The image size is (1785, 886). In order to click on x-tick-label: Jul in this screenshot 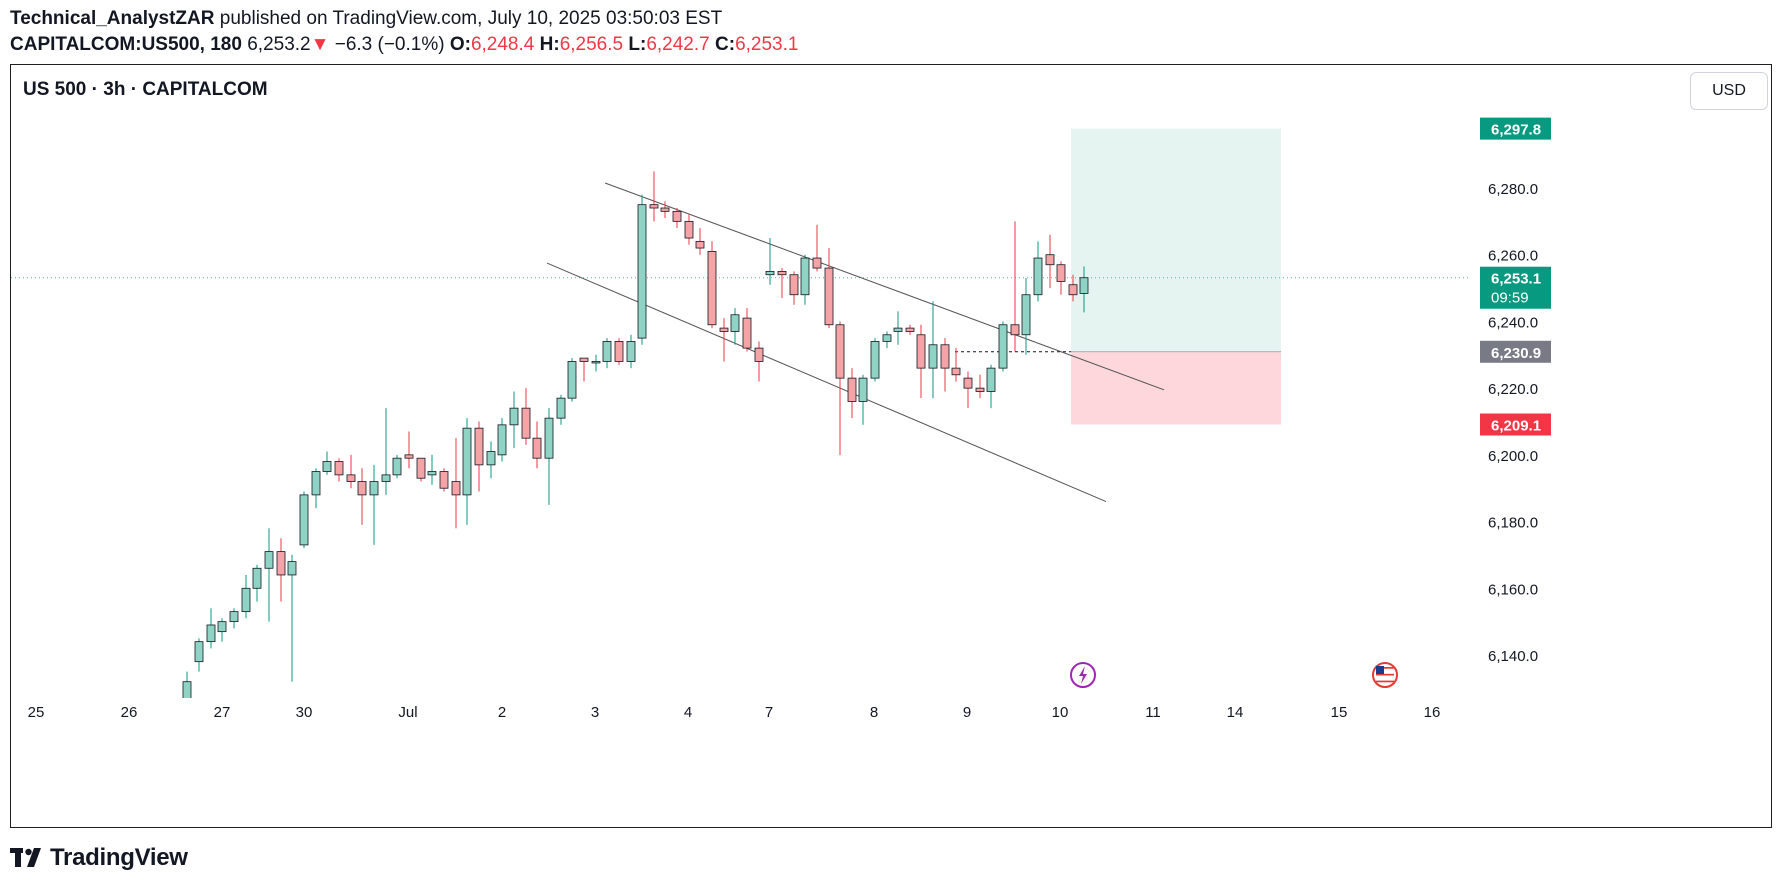, I will do `click(407, 712)`.